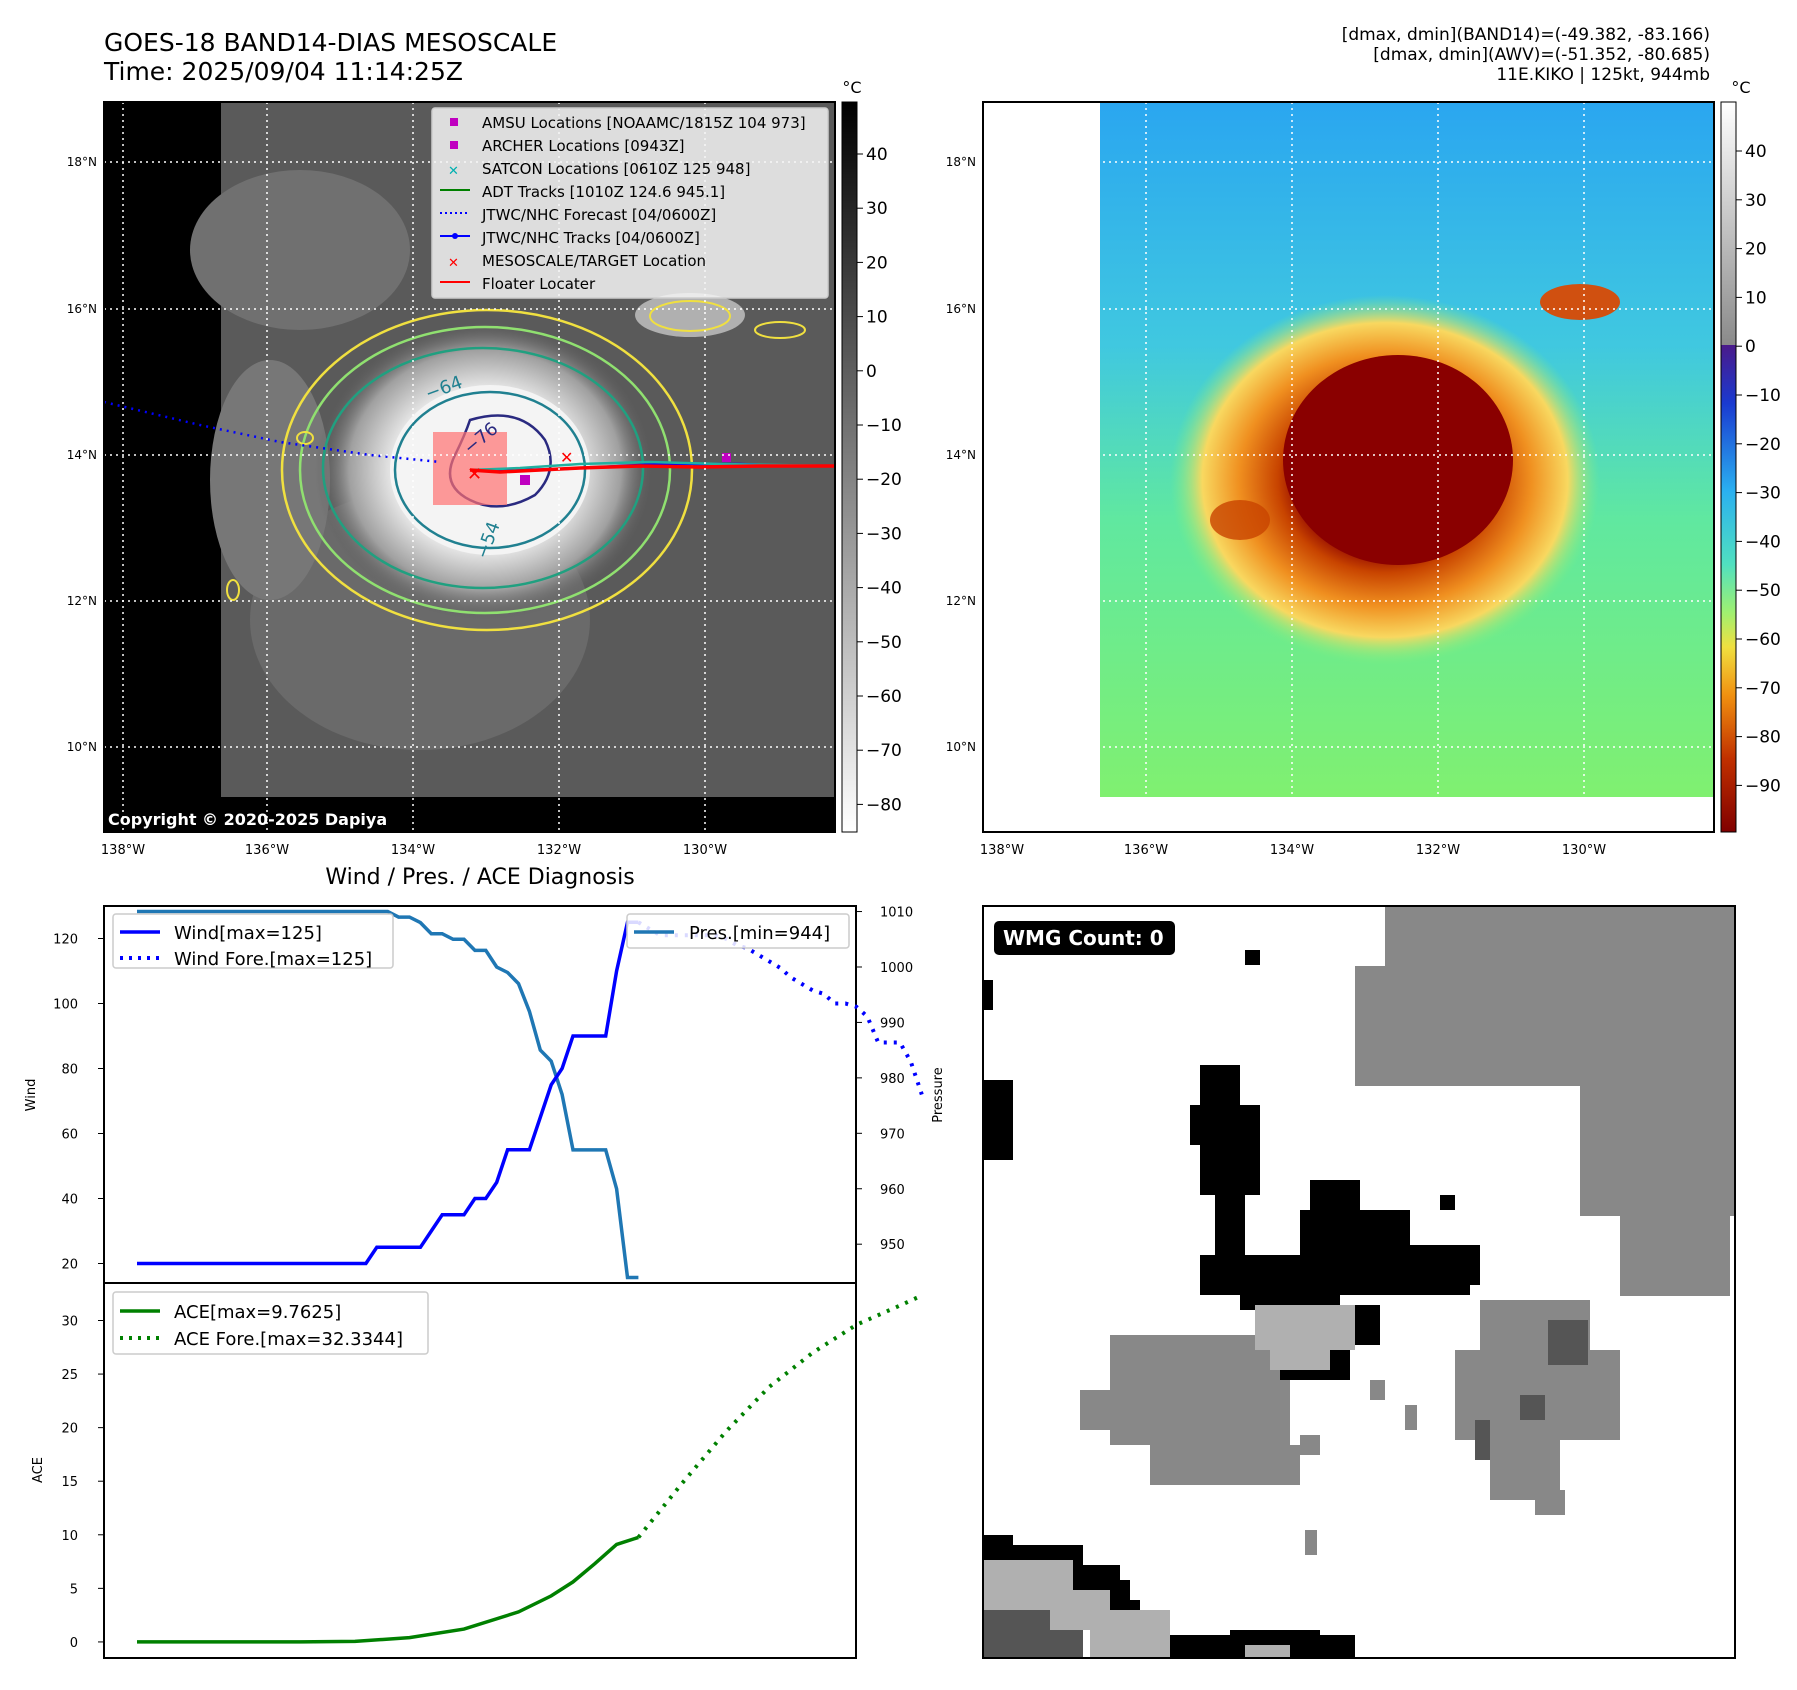  Describe the element at coordinates (272, 432) in the screenshot. I see `jtwc-forecast-track` at that location.